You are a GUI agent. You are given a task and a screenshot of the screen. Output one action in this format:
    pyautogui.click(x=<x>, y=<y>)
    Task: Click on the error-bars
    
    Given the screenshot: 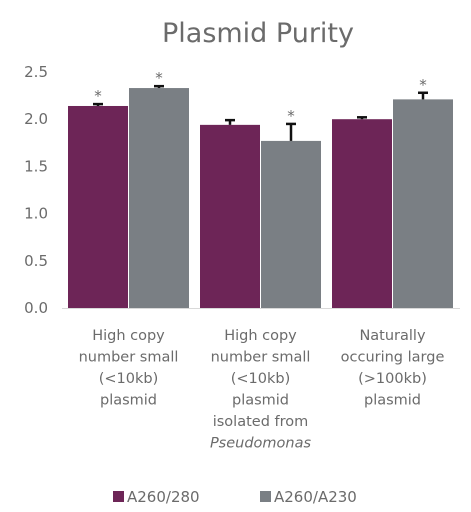 What is the action you would take?
    pyautogui.click(x=260, y=112)
    